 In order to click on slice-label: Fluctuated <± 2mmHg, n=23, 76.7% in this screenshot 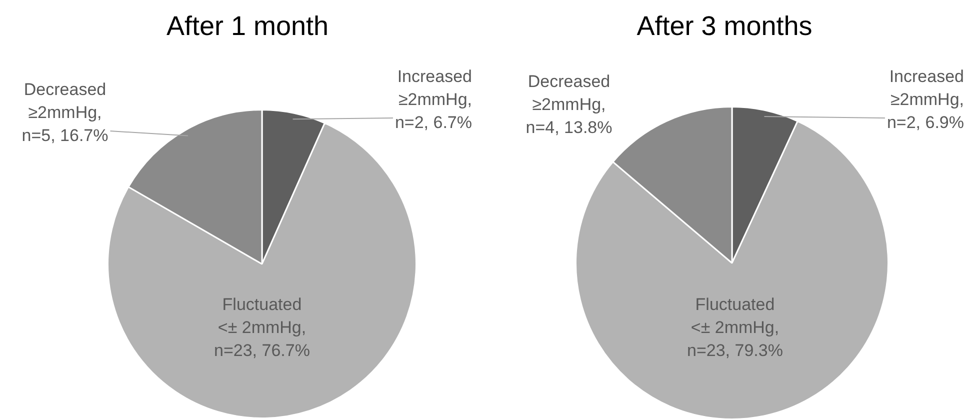, I will do `click(262, 328)`.